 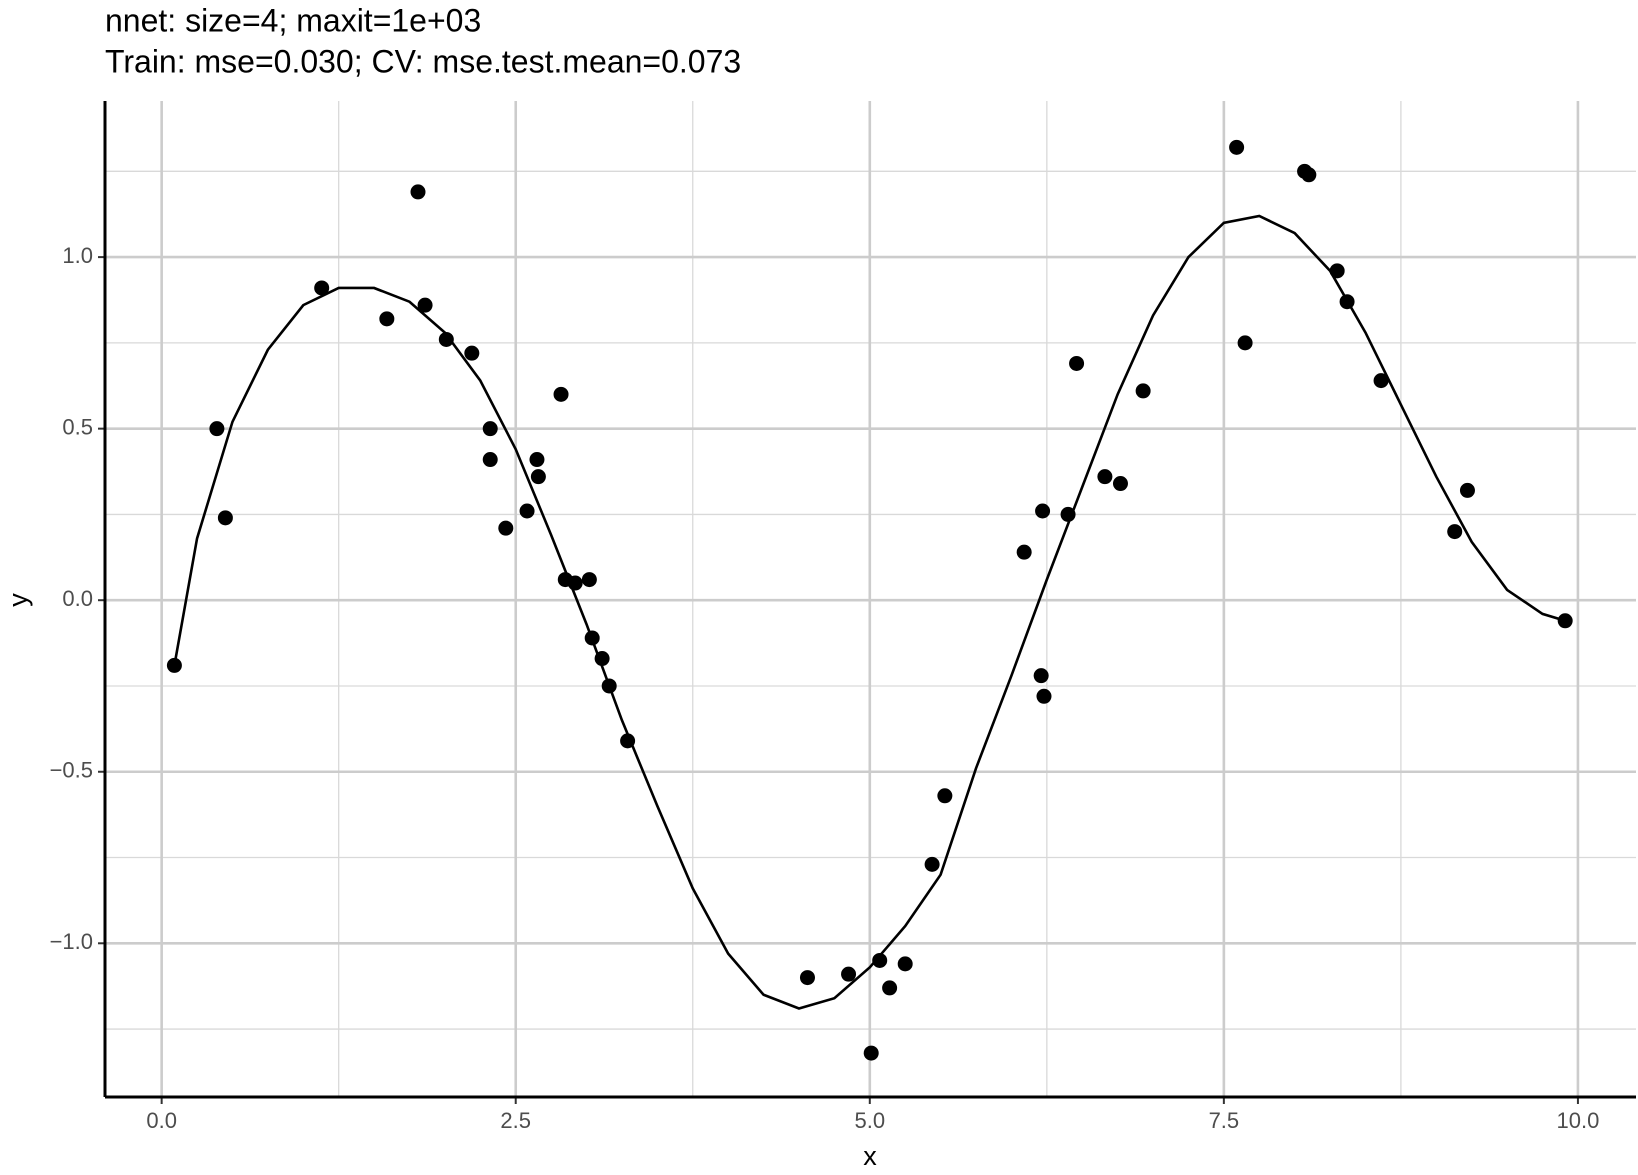 What do you see at coordinates (293, 20) in the screenshot?
I see `chart-title: nnet: size=4; maxit=1e+03` at bounding box center [293, 20].